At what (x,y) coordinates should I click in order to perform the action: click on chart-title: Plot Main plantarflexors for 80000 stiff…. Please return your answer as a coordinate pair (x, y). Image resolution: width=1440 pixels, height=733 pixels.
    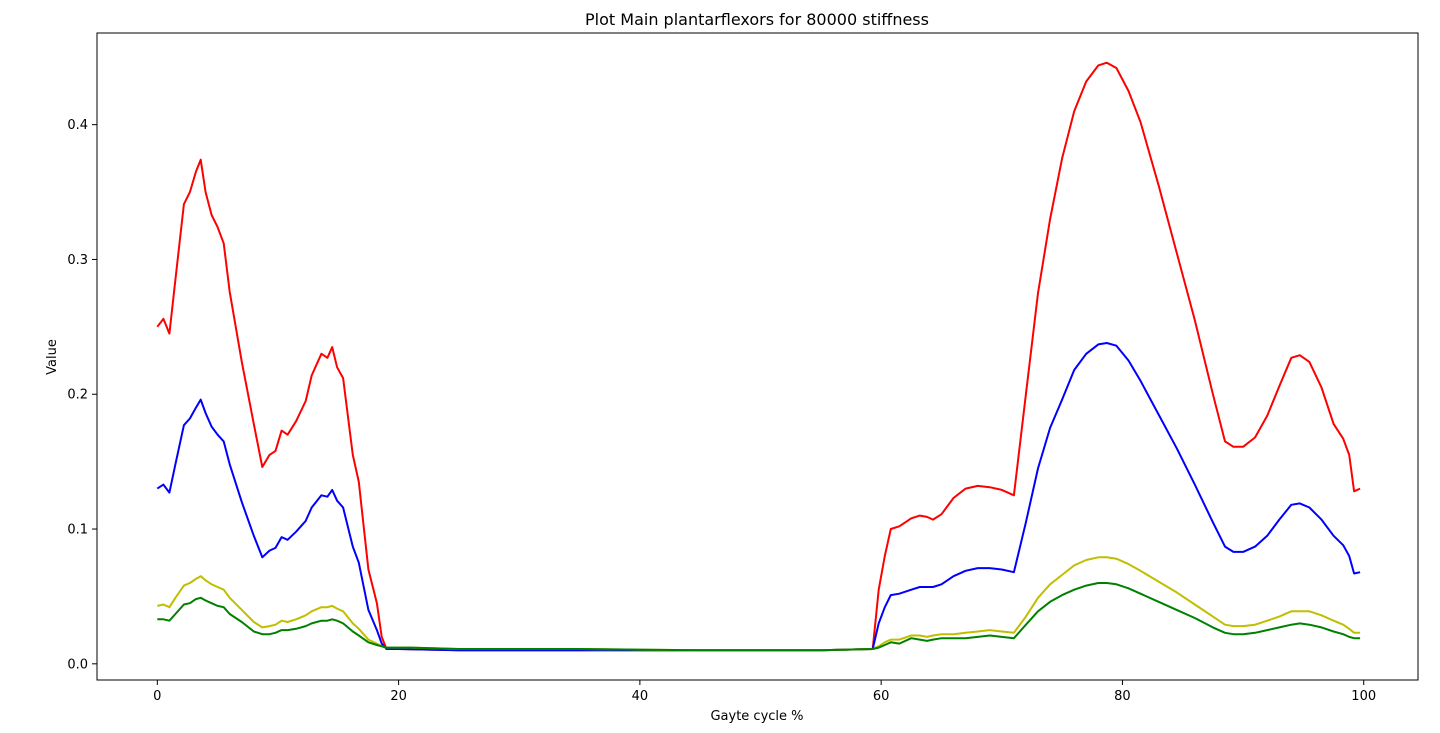
    Looking at the image, I should click on (757, 19).